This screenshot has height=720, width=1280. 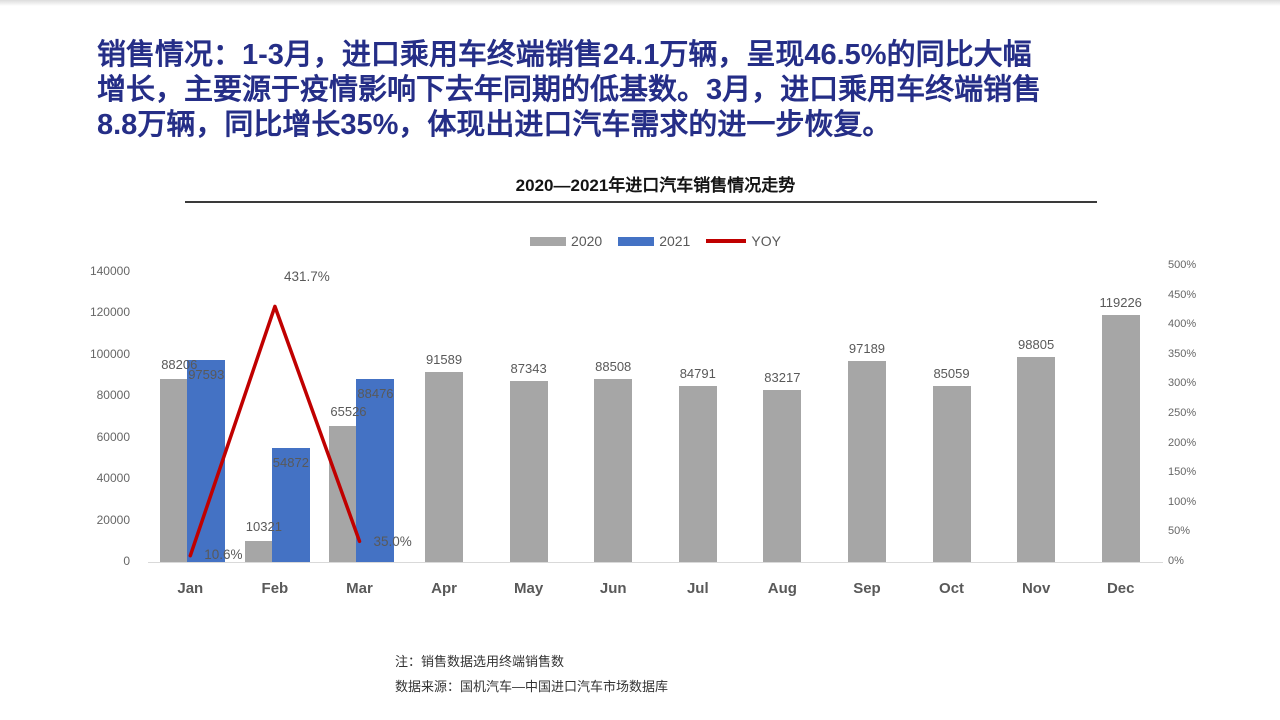 What do you see at coordinates (1179, 531) in the screenshot?
I see `y2-axis-tick-50%: 50%` at bounding box center [1179, 531].